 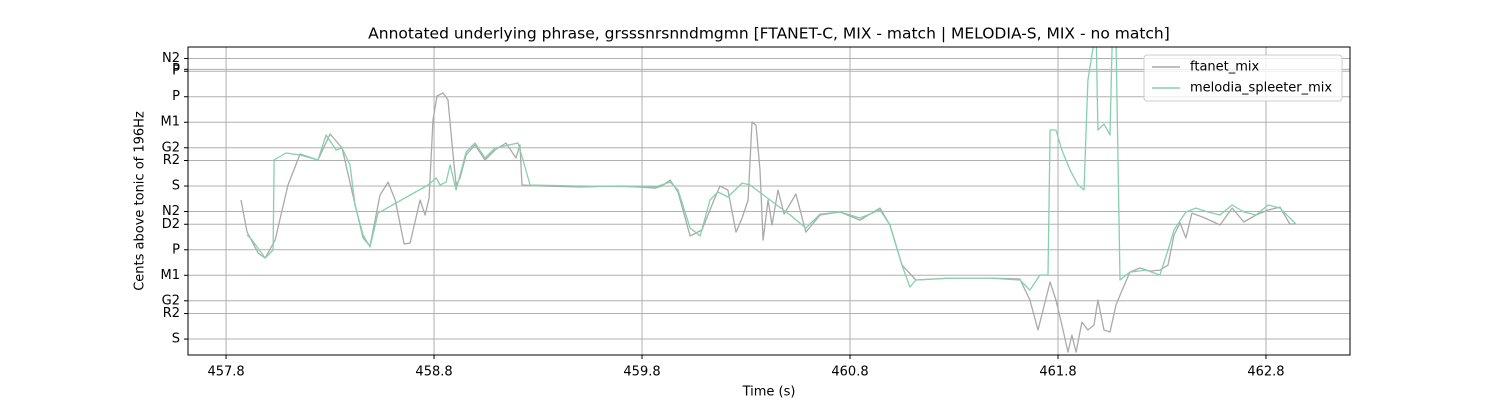 I want to click on x-tick-label: 460.8, so click(x=849, y=372).